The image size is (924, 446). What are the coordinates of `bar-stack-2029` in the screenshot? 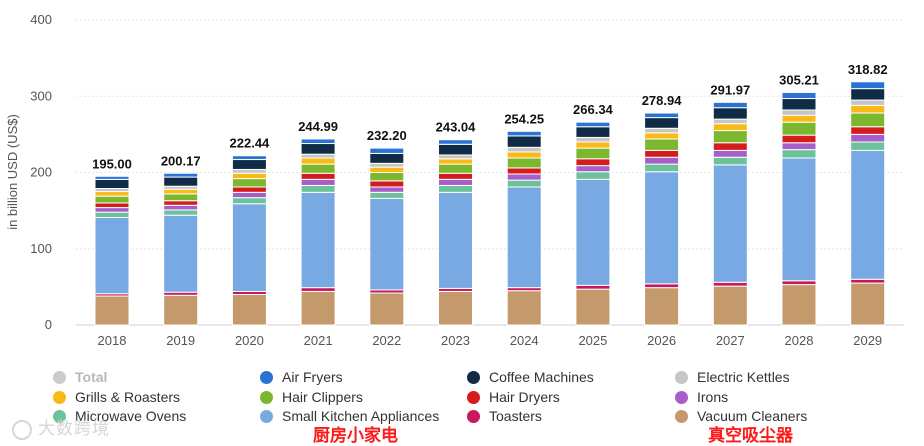 It's located at (868, 203).